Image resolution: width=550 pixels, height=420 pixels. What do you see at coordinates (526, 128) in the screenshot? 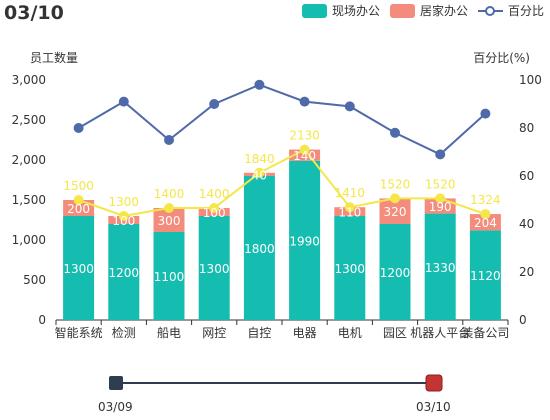
I see `y2-tick-label: 80` at bounding box center [526, 128].